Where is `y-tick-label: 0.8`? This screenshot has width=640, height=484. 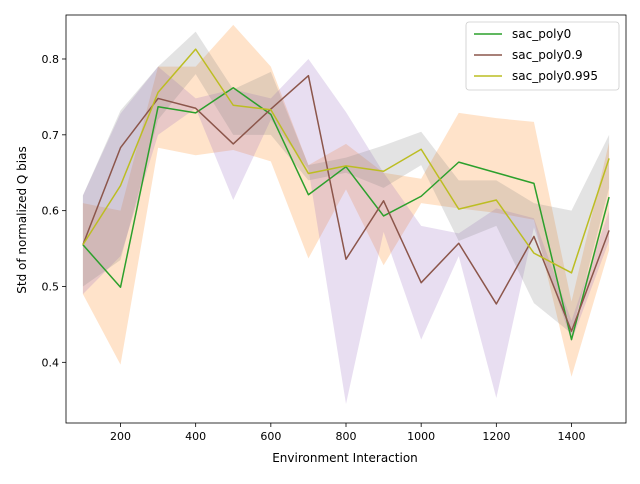 y-tick-label: 0.8 is located at coordinates (51, 59).